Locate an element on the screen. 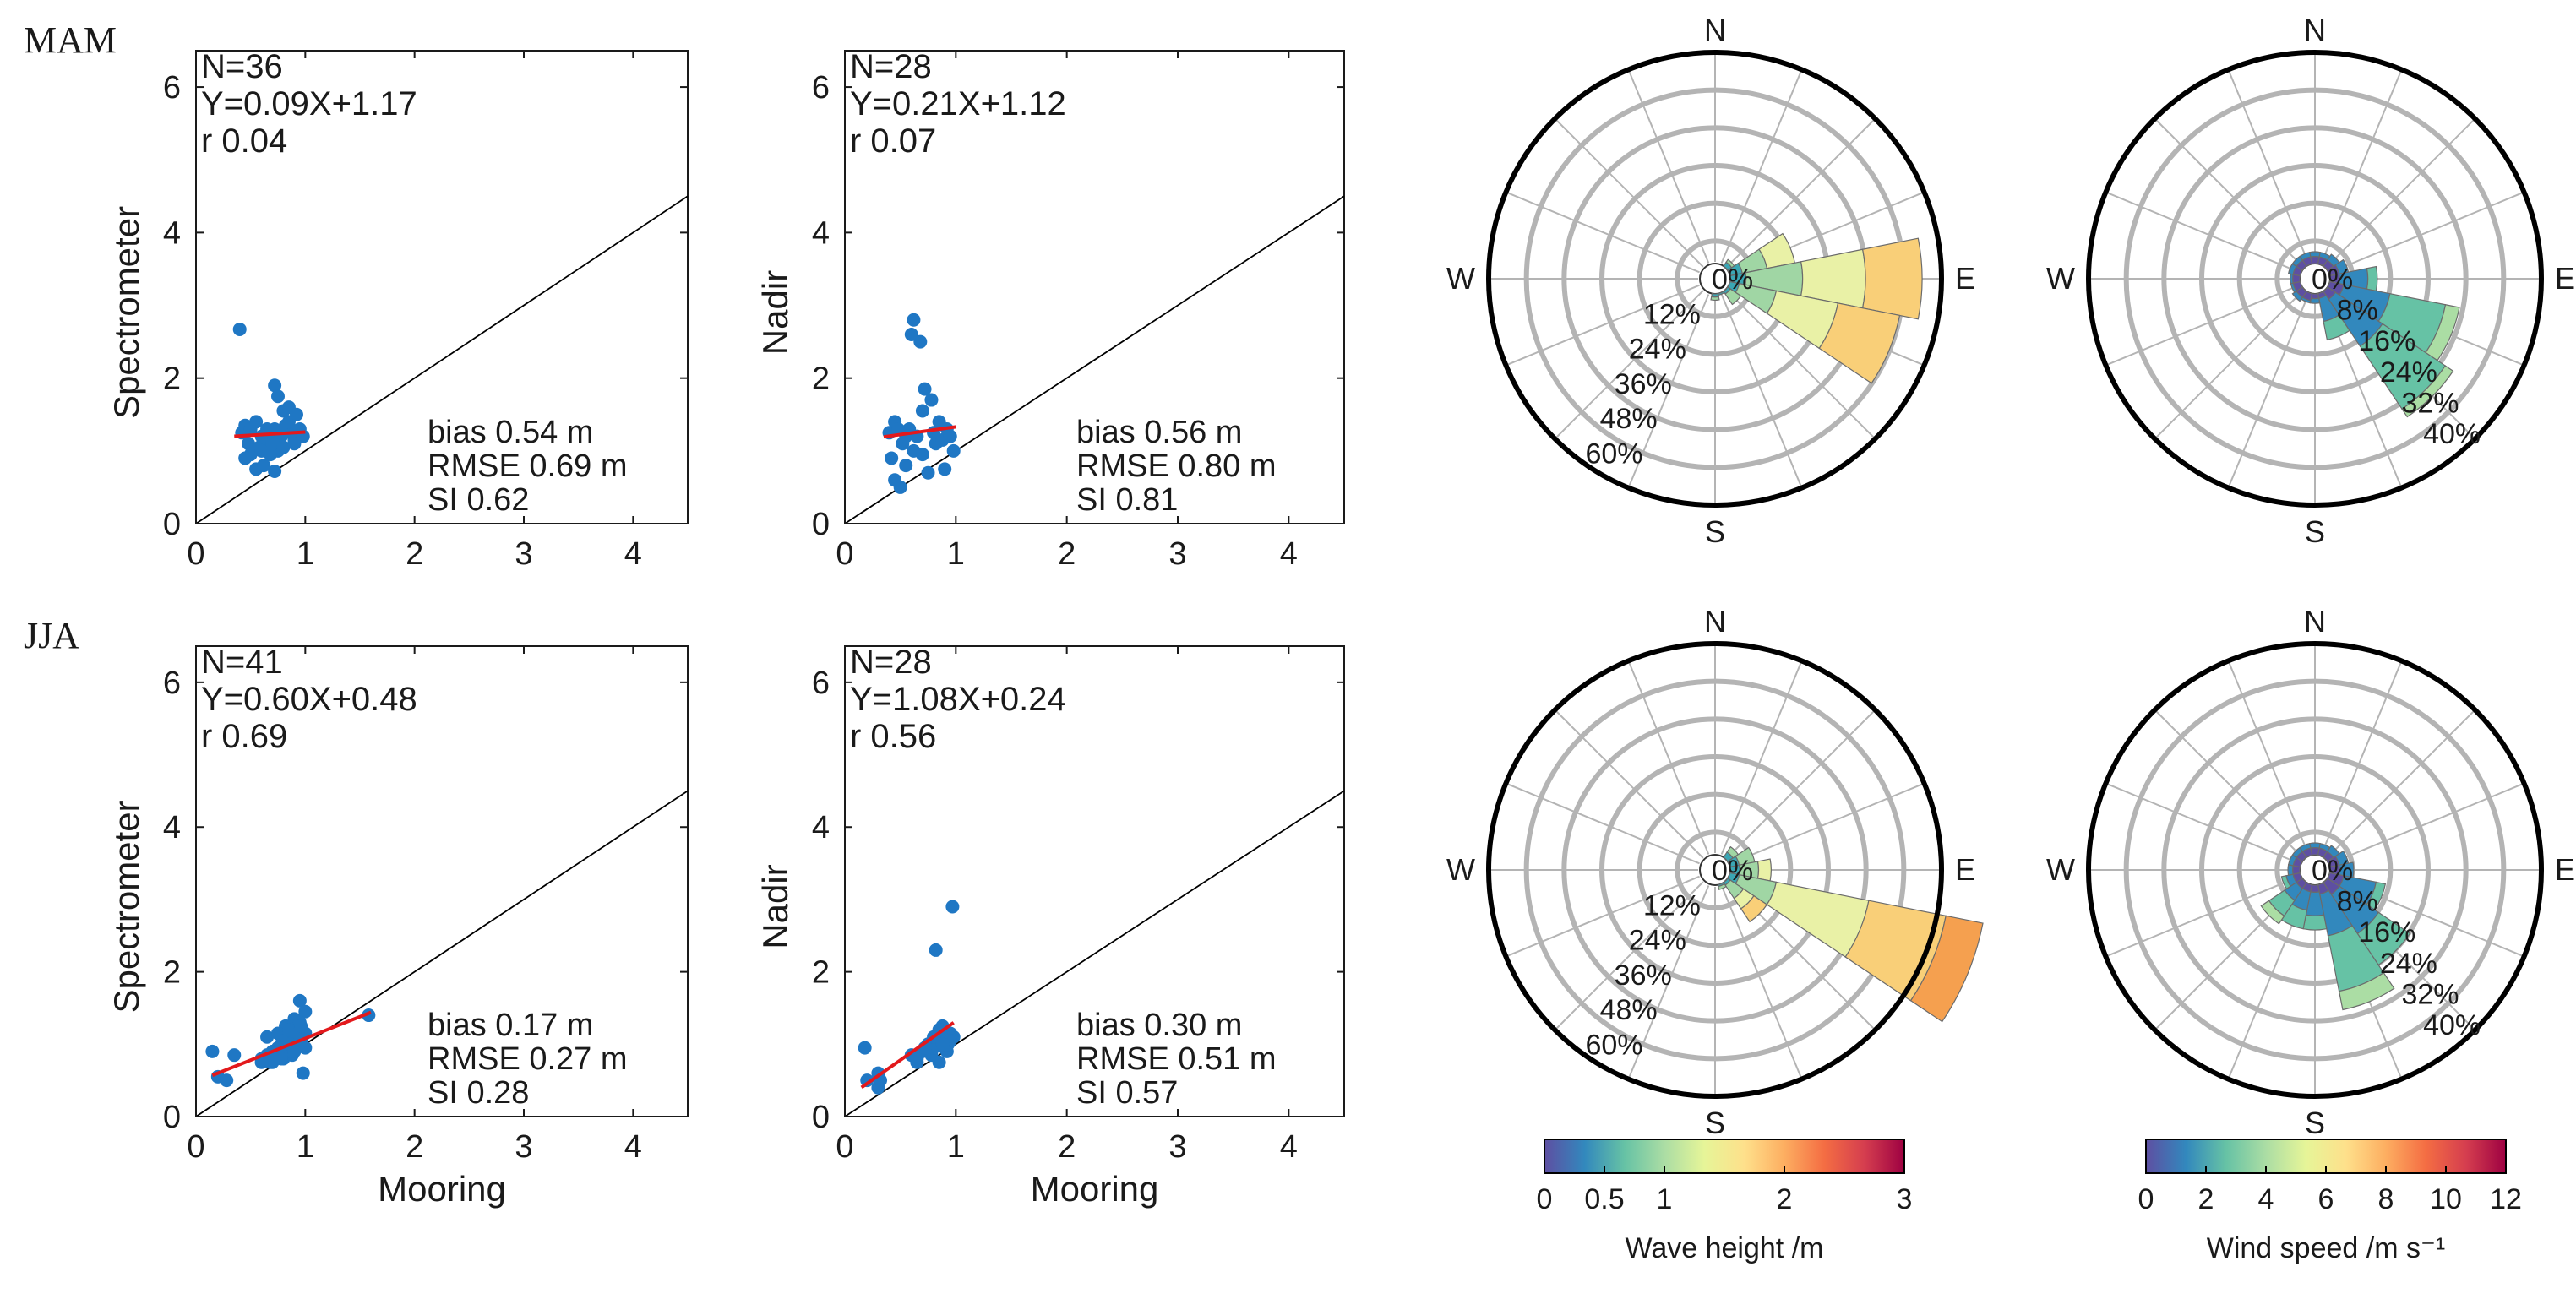  x-tick-label: 4 is located at coordinates (1289, 554).